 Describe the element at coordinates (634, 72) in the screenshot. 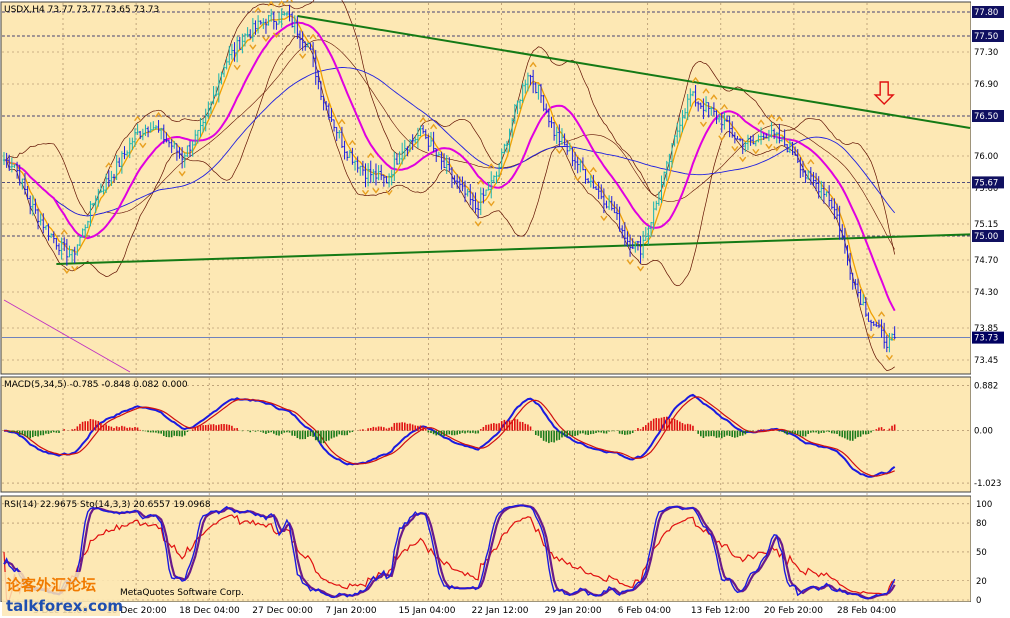

I see `resistance-trendline` at that location.